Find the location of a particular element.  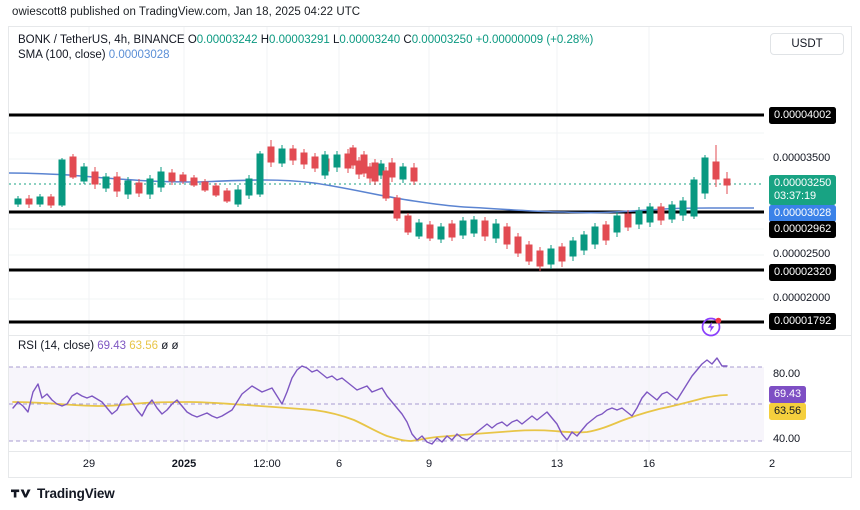

rsi-name: RSI (14, close) is located at coordinates (56, 346).